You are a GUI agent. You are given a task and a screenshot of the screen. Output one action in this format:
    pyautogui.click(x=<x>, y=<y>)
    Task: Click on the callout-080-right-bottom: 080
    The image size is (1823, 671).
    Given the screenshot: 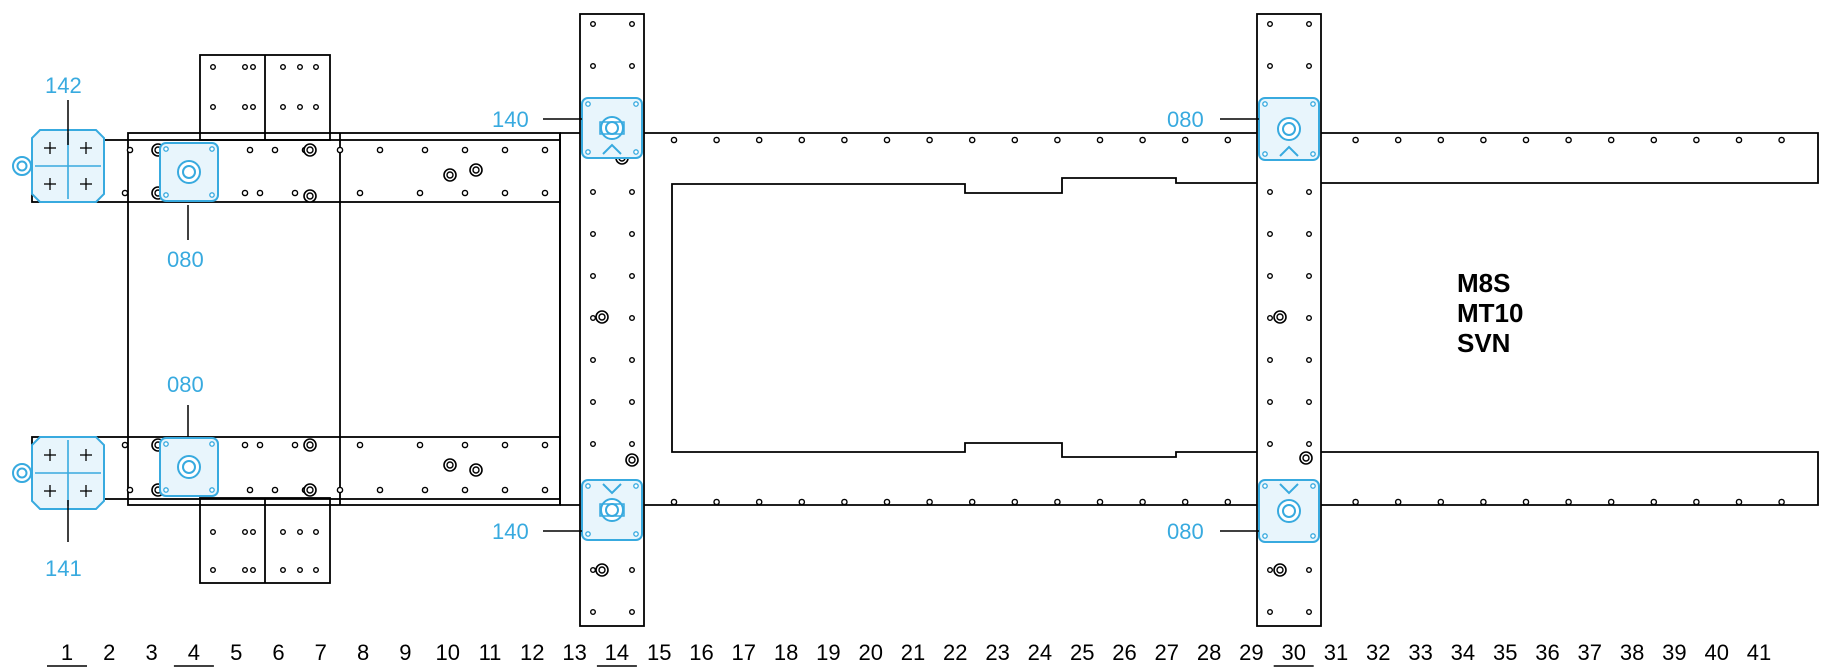 What is the action you would take?
    pyautogui.click(x=1185, y=531)
    